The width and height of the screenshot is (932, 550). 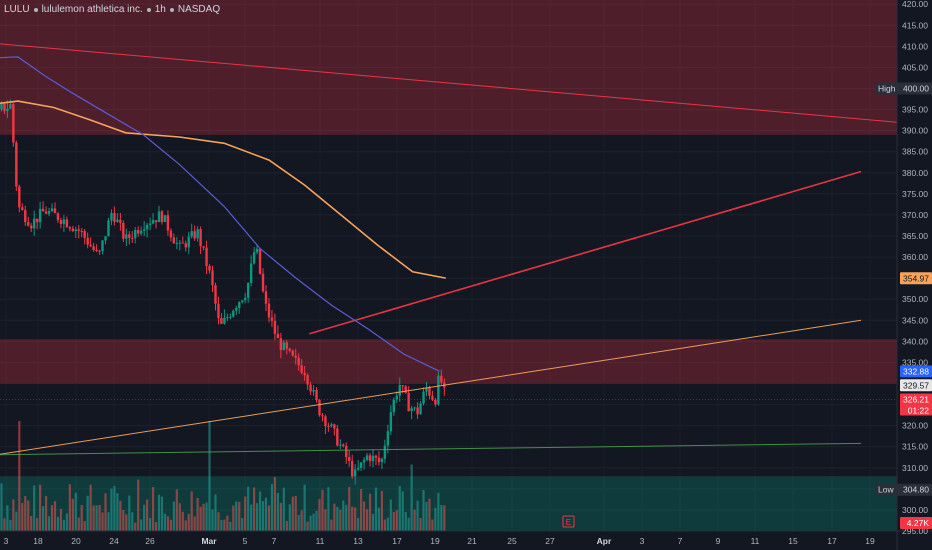 What do you see at coordinates (320, 541) in the screenshot?
I see `time-tick: 11` at bounding box center [320, 541].